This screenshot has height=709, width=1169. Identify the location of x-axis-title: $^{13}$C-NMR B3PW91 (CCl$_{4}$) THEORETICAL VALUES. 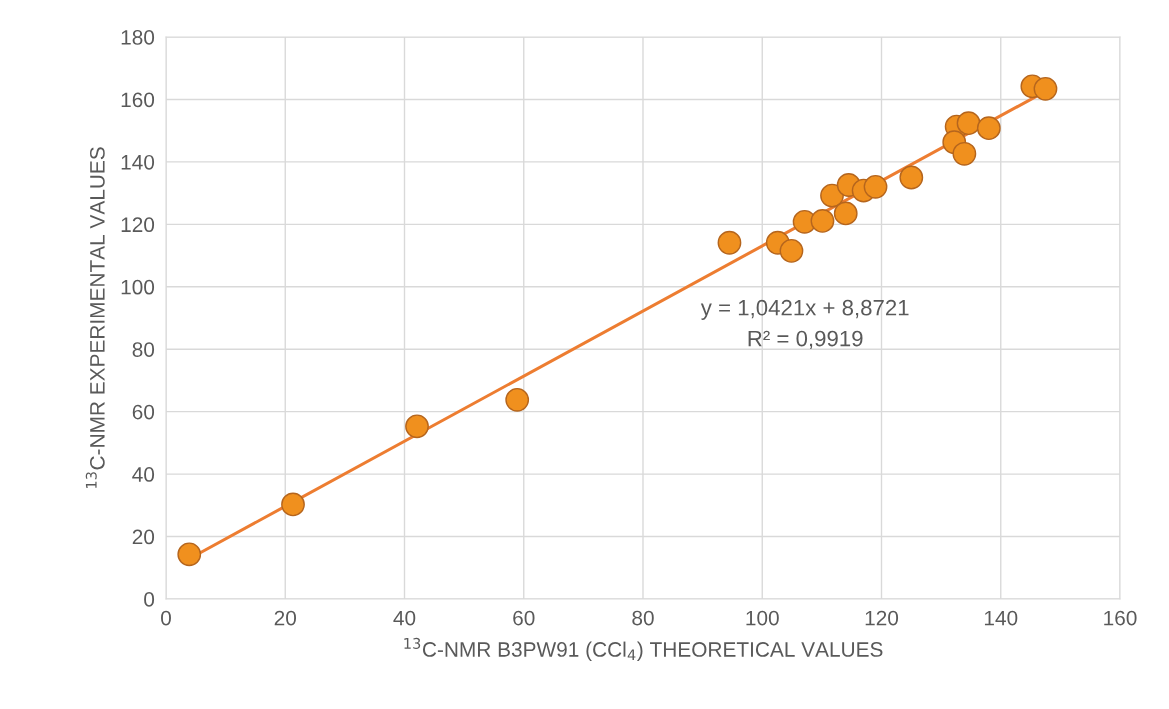
(643, 649).